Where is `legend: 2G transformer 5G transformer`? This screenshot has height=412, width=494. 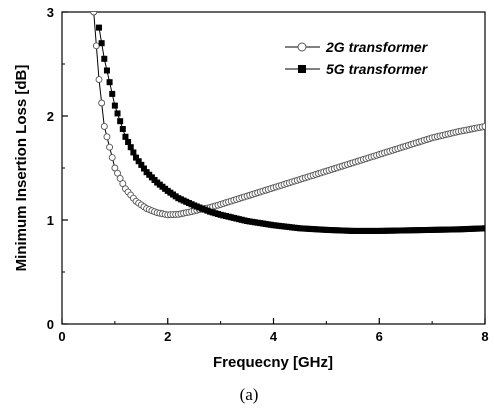
legend: 2G transformer 5G transformer is located at coordinates (357, 58).